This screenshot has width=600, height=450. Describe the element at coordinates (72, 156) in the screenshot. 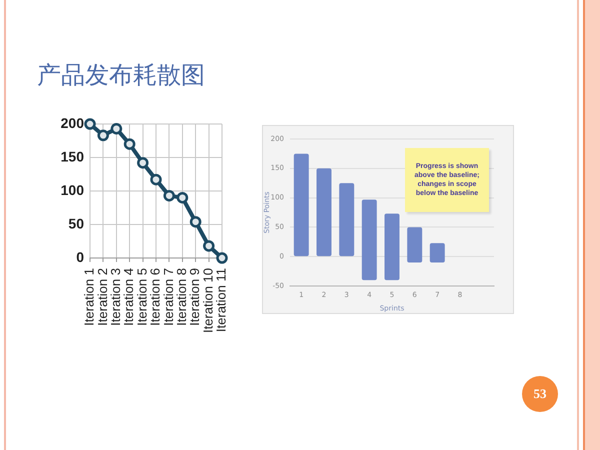

I see `y-tick-label: 150` at that location.